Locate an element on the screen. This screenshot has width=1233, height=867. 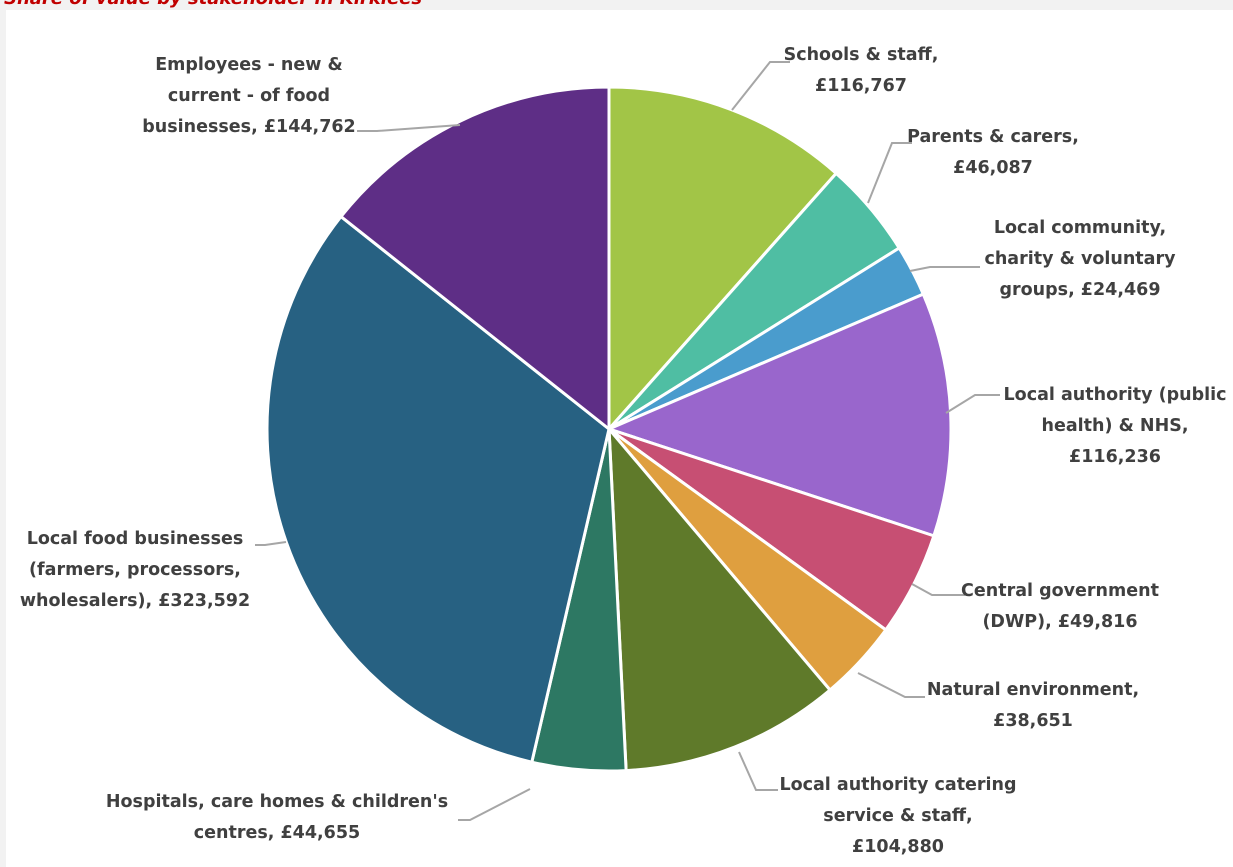
slice-label-6: Natural environment, £38,651 is located at coordinates (1033, 705).